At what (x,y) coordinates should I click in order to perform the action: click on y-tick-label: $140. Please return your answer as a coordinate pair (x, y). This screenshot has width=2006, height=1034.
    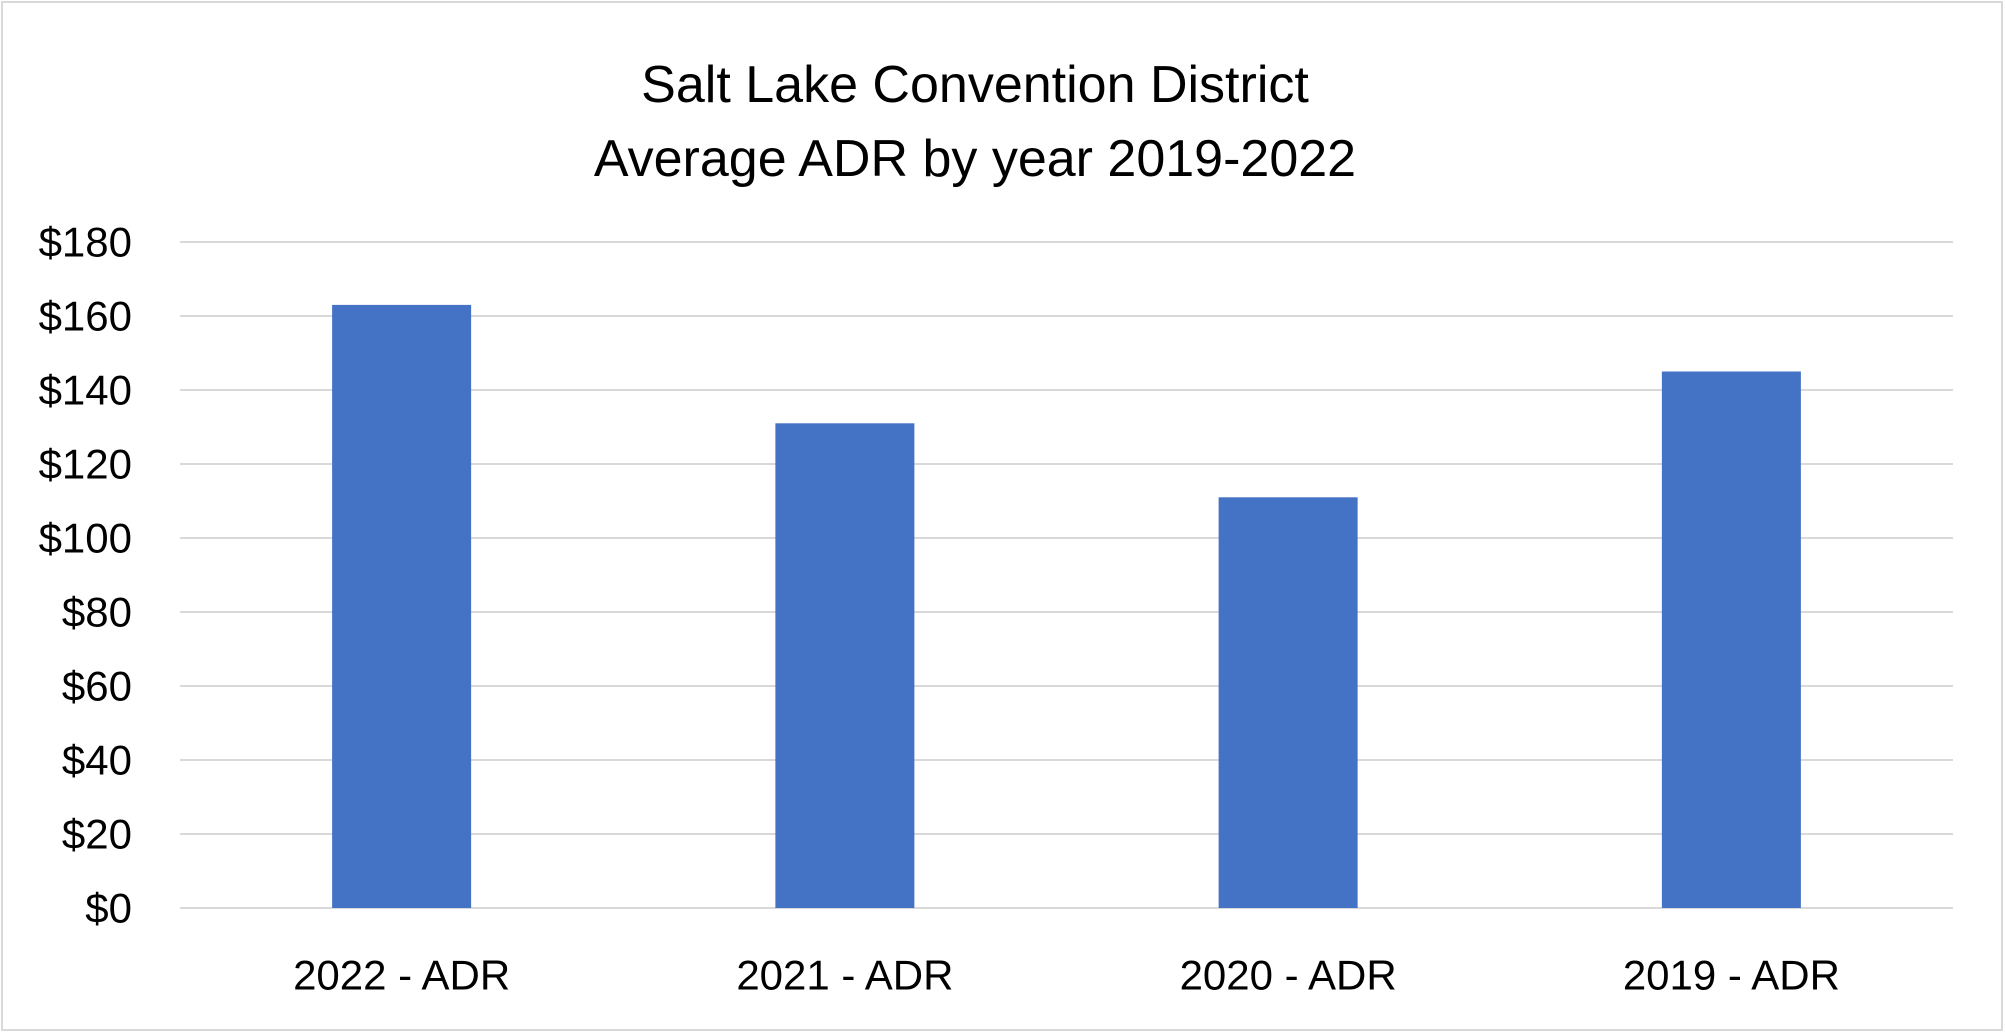
    Looking at the image, I should click on (85, 390).